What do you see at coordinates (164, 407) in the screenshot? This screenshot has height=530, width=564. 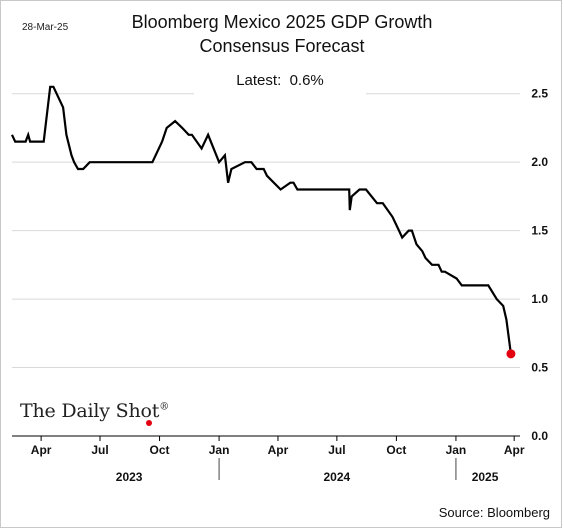 I see `logo-registered-mark: ®` at bounding box center [164, 407].